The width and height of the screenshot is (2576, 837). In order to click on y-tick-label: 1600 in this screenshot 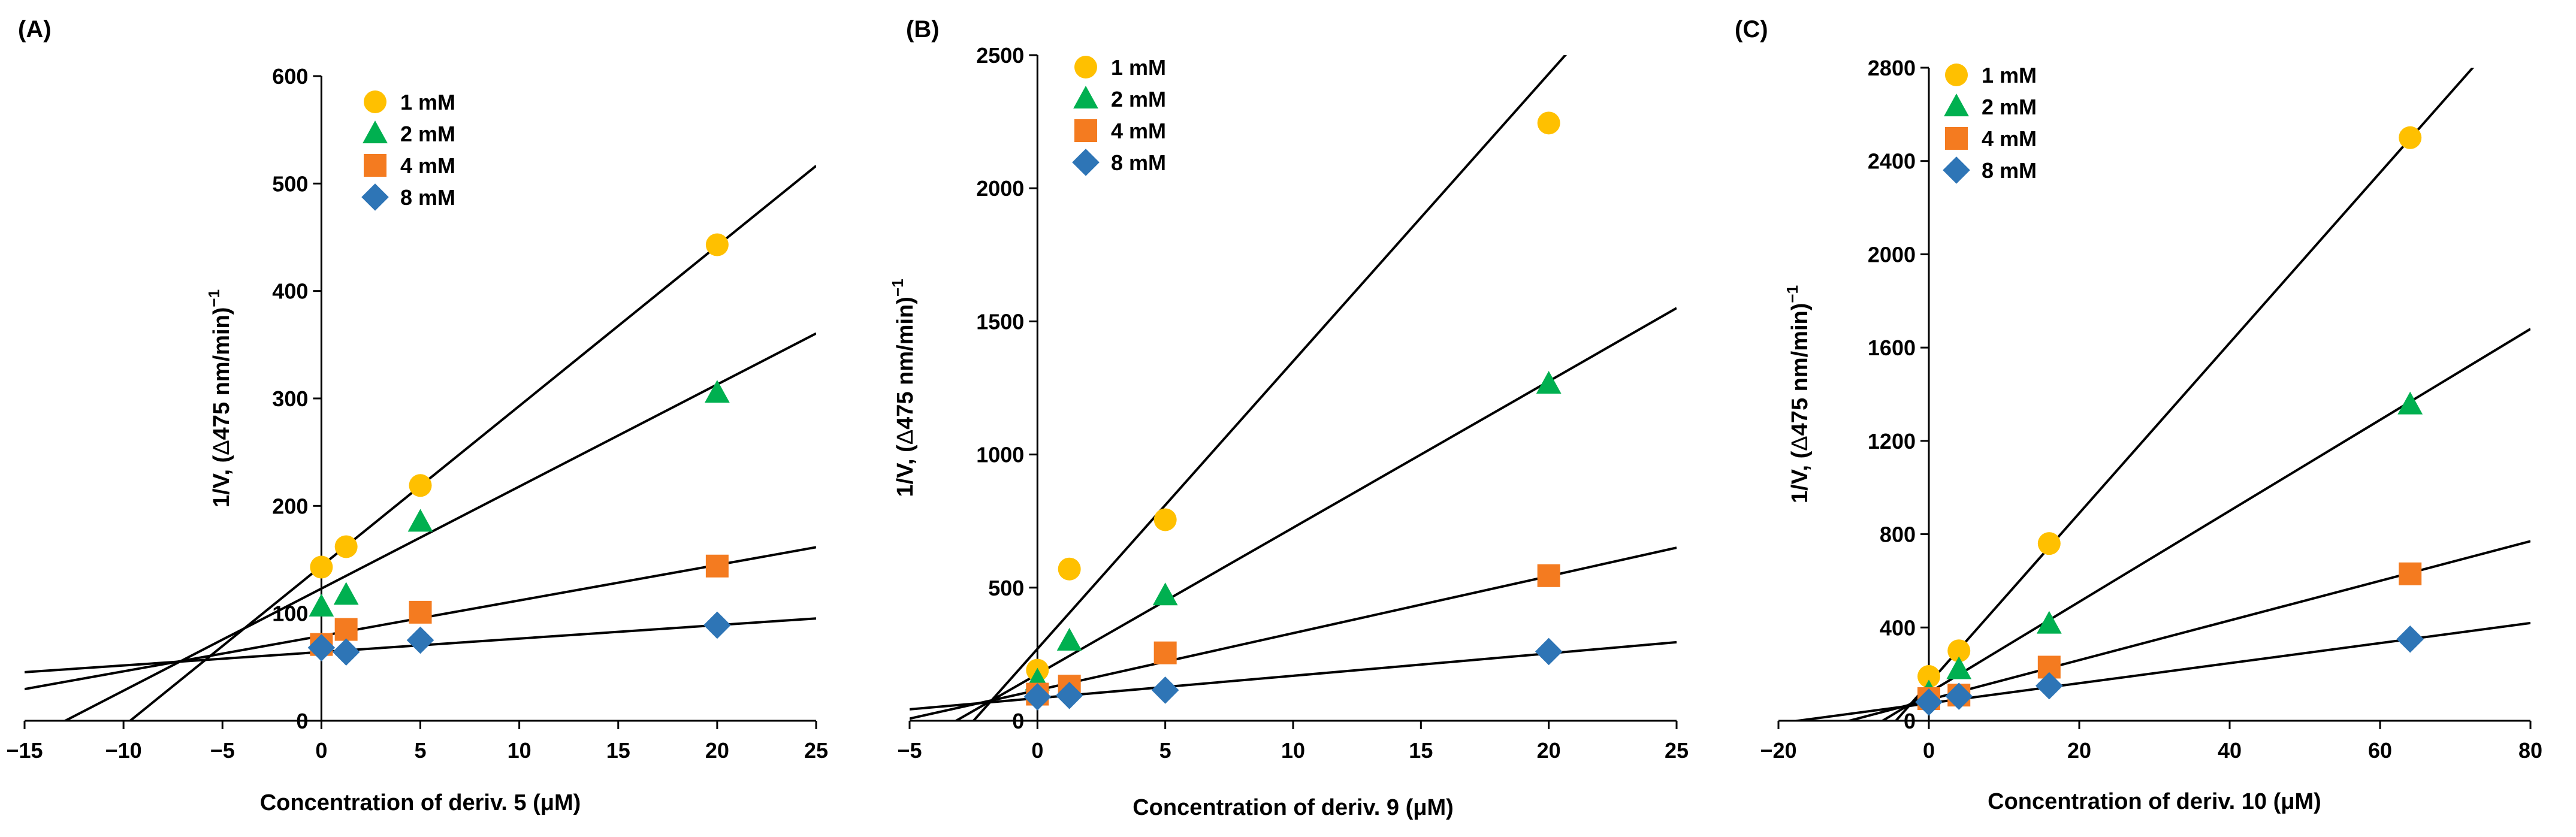, I will do `click(1892, 348)`.